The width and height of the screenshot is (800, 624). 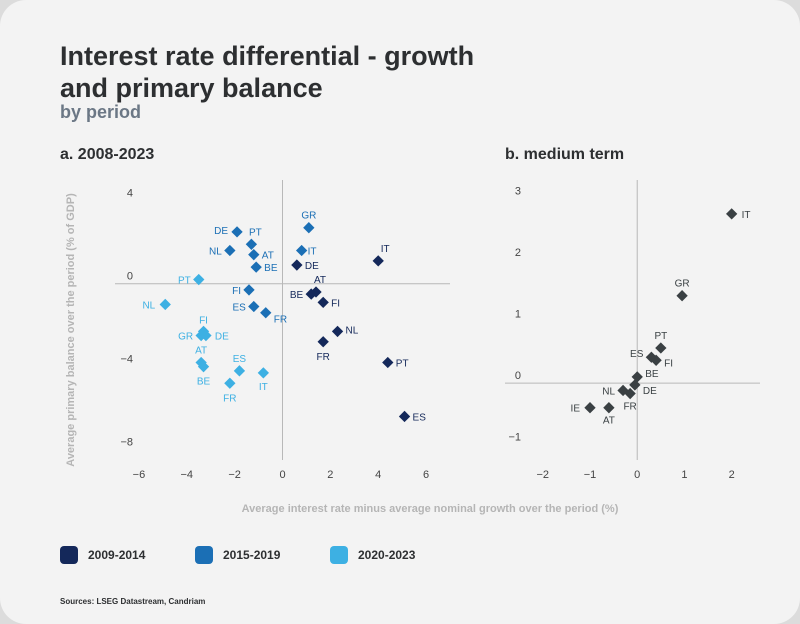 What do you see at coordinates (69, 555) in the screenshot?
I see `legend-swatch-2009-2014` at bounding box center [69, 555].